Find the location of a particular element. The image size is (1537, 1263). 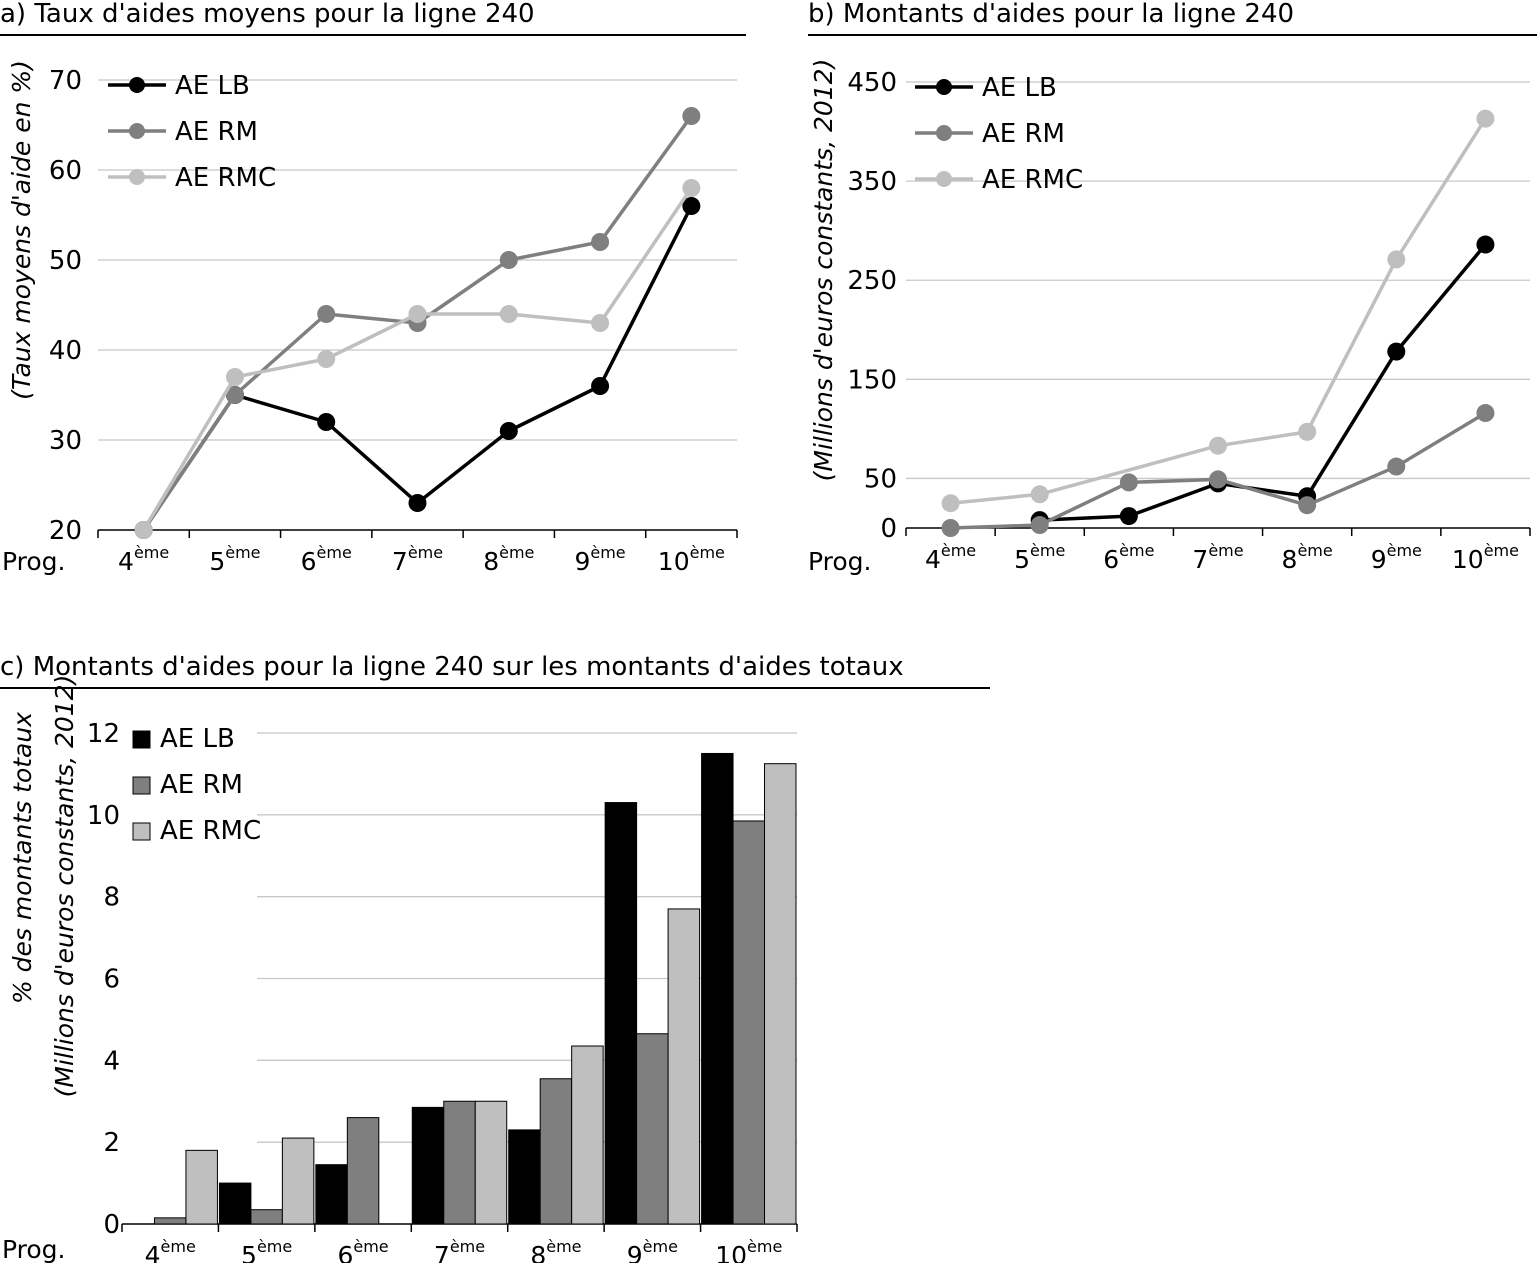

x-tick-label: 6ème is located at coordinates (362, 1250).